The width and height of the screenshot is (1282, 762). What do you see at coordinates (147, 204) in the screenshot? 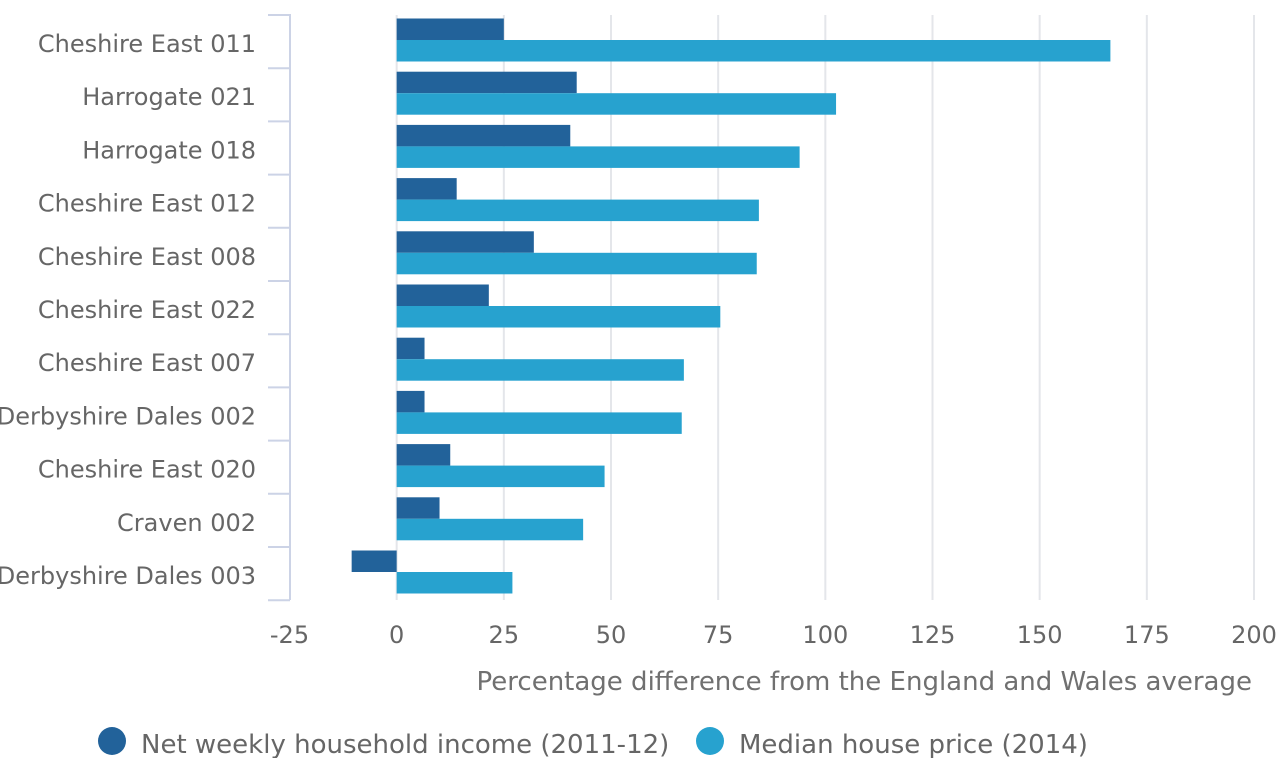
I see `category-label: Cheshire East 012` at bounding box center [147, 204].